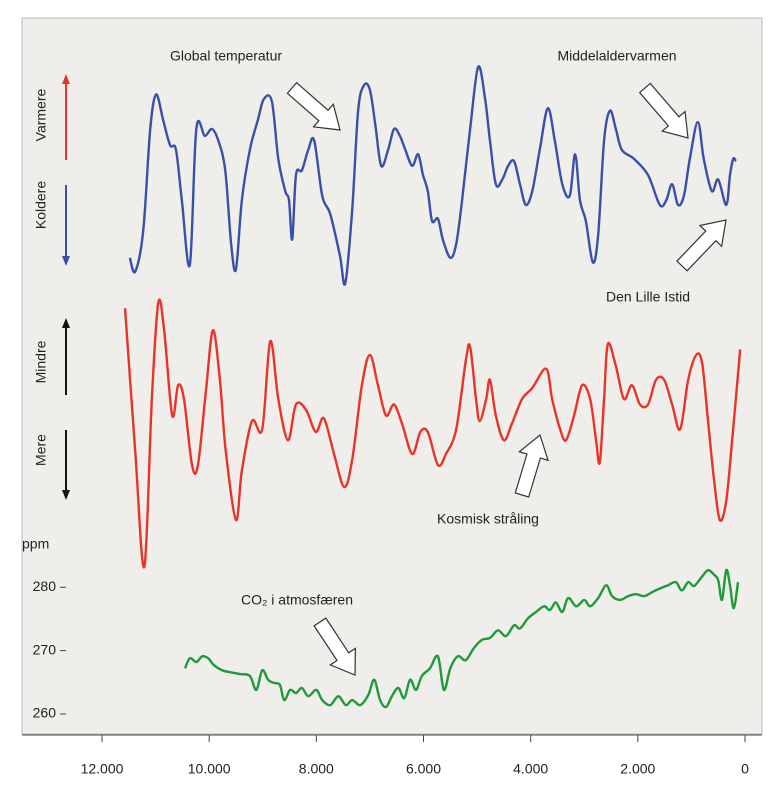  I want to click on x-tick-label: 12.000, so click(102, 769).